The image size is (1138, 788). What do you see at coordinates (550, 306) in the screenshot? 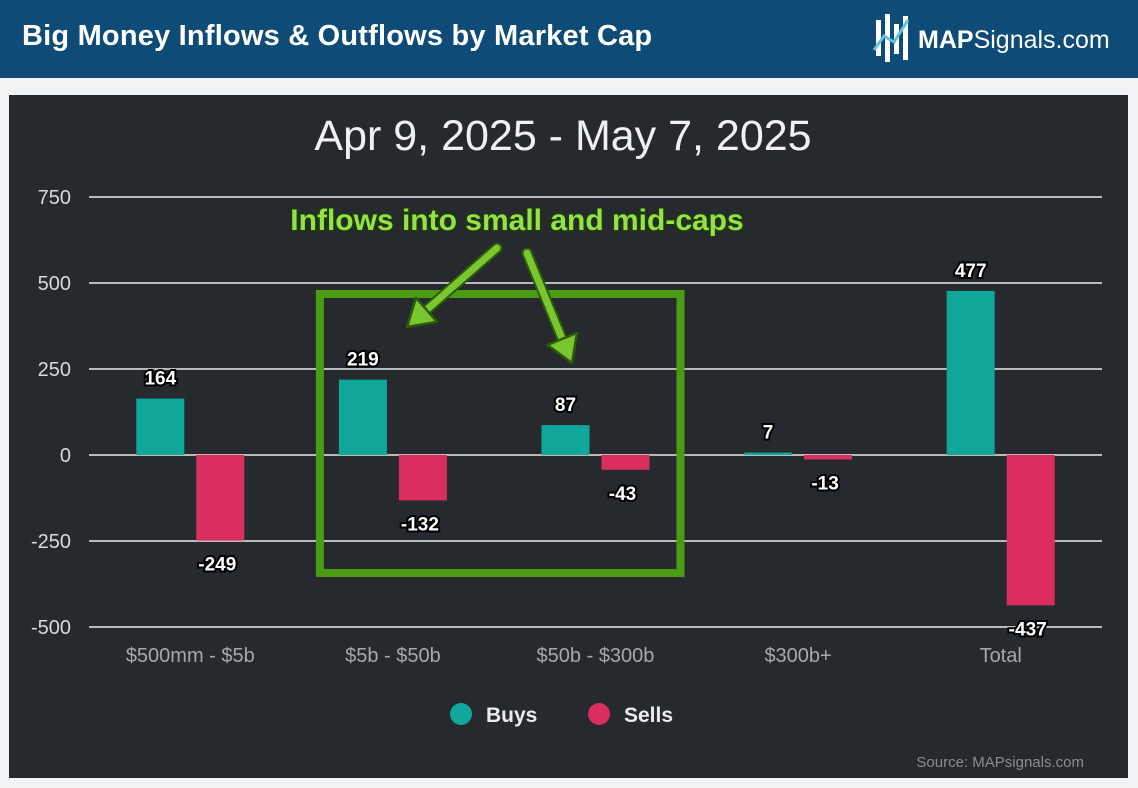
I see `arrow-right-icon` at bounding box center [550, 306].